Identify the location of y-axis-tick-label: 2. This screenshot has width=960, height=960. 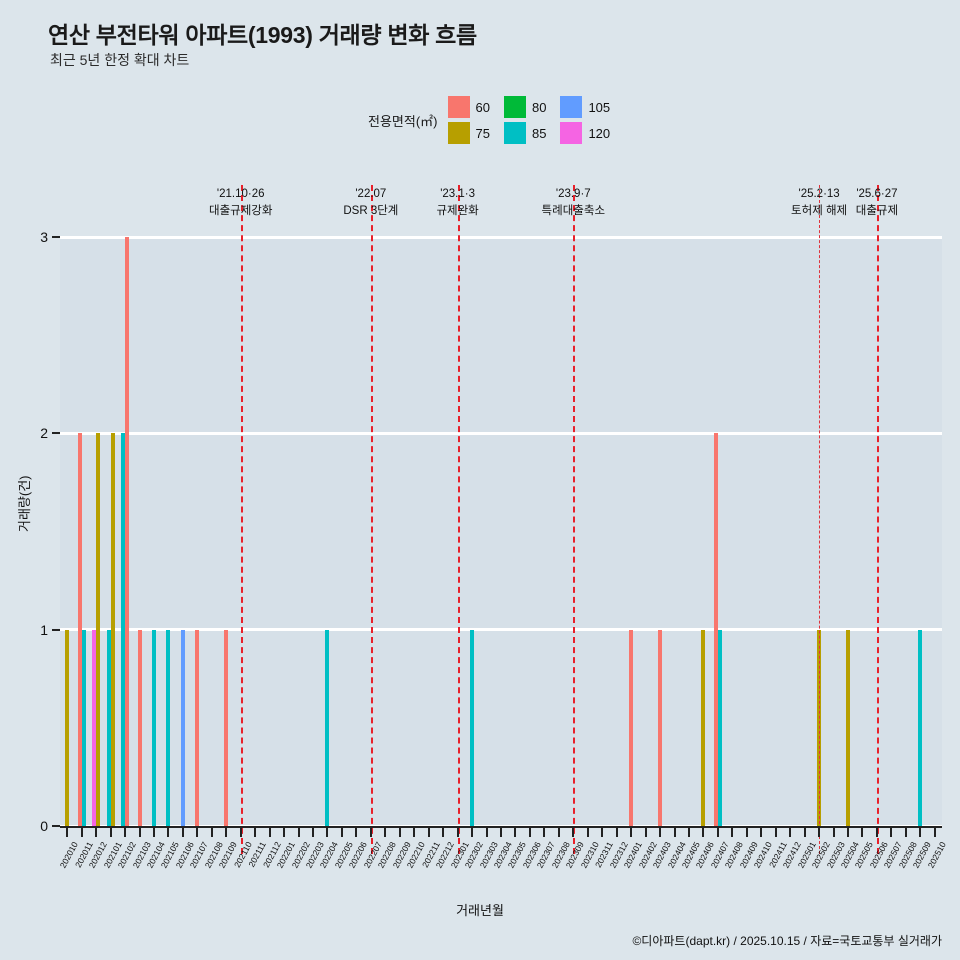
(44, 433).